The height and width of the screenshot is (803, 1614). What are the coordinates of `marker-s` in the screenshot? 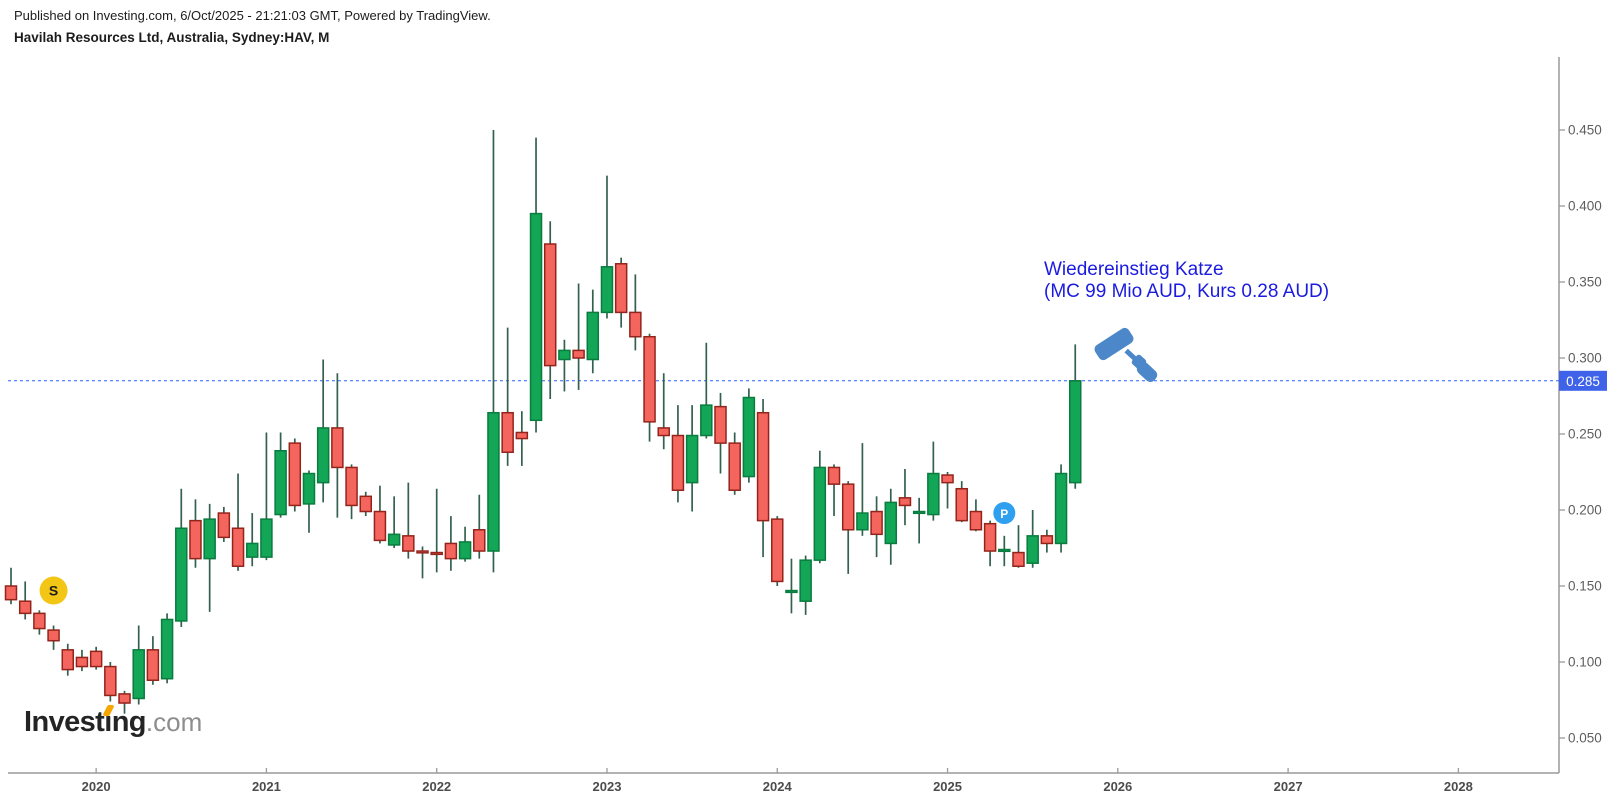 It's located at (53, 590).